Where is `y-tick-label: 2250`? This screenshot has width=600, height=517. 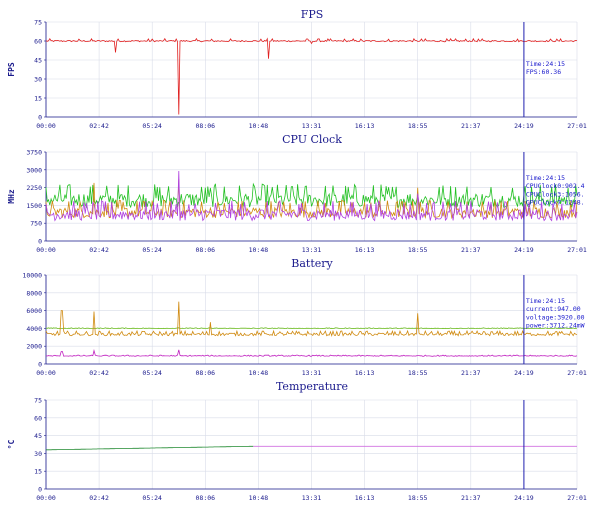 y-tick-label: 2250 is located at coordinates (34, 188).